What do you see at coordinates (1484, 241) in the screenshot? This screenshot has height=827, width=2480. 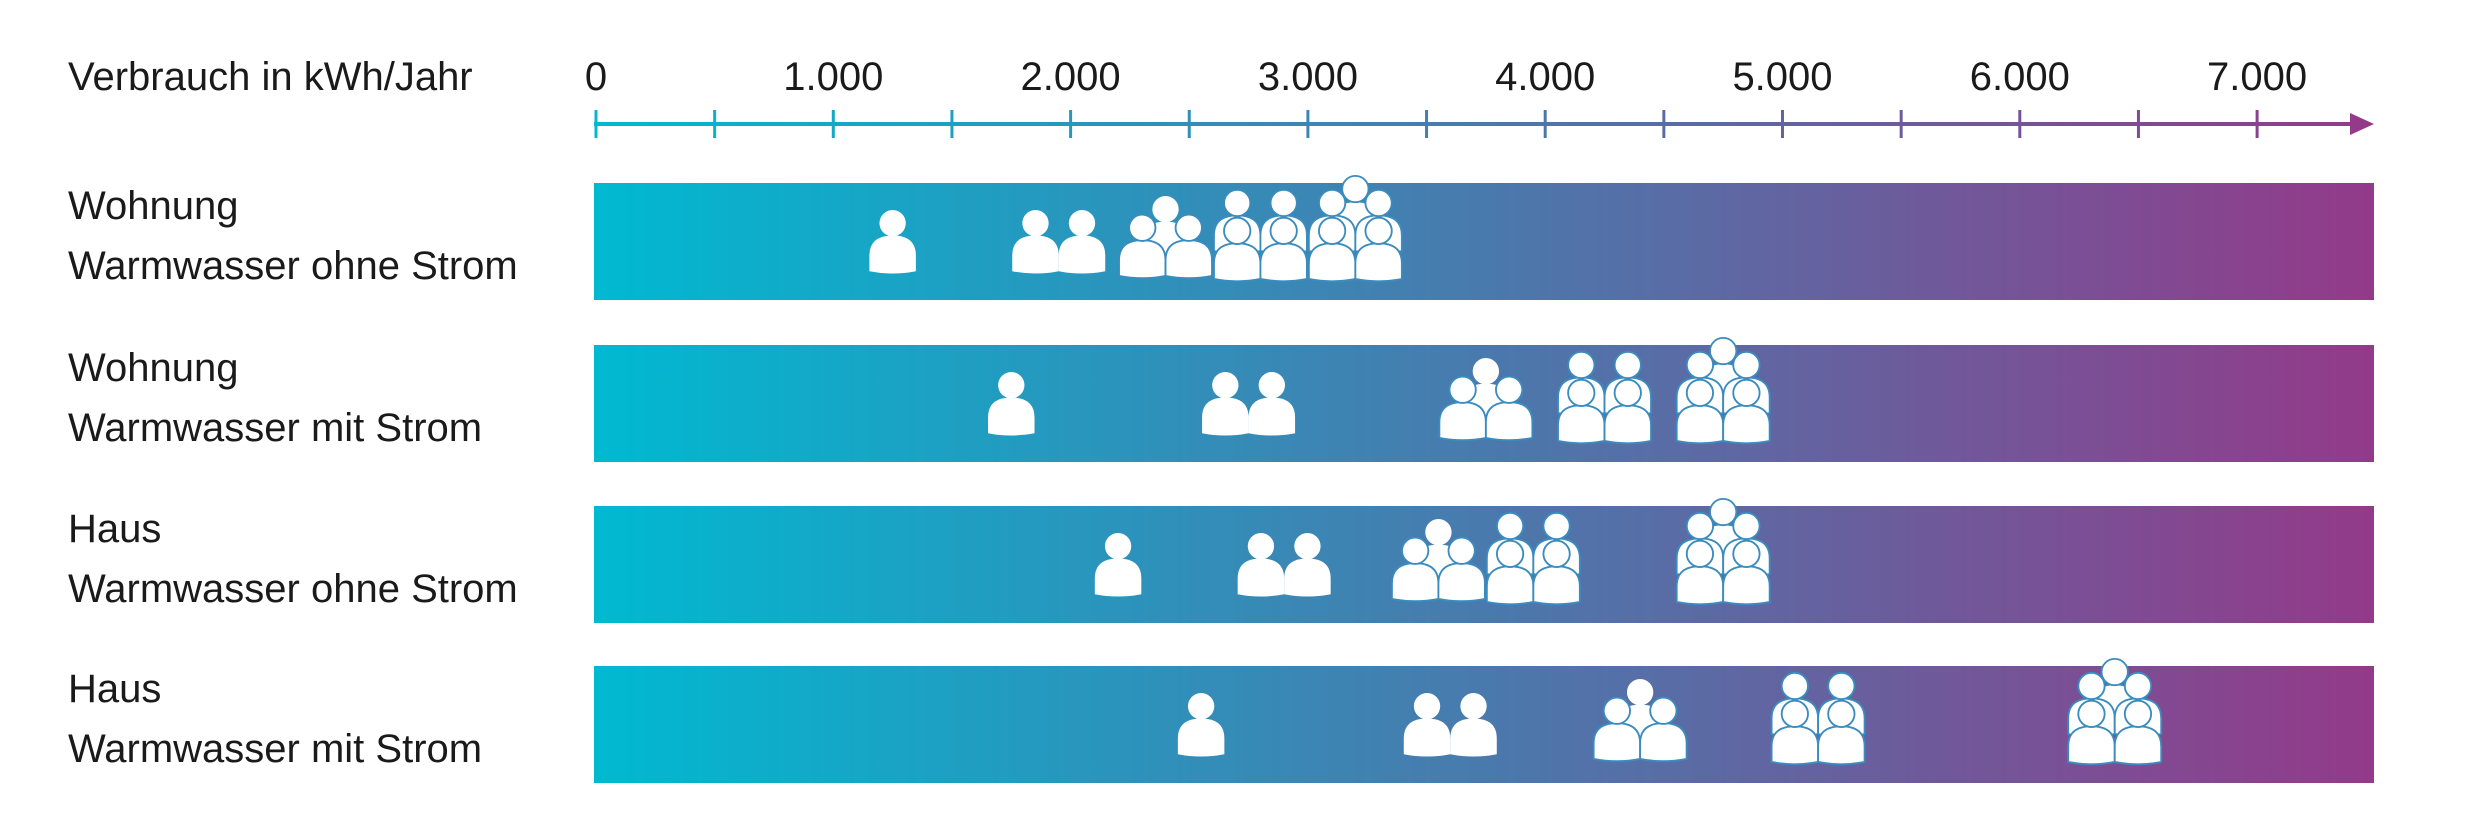 I see `gradient-bar` at bounding box center [1484, 241].